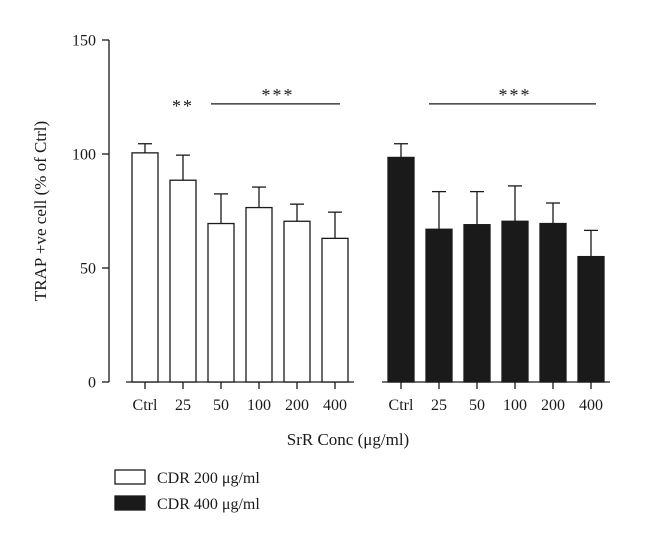 This screenshot has height=547, width=660. What do you see at coordinates (348, 439) in the screenshot?
I see `x-axis-title: SrR Conc (μg/ml)` at bounding box center [348, 439].